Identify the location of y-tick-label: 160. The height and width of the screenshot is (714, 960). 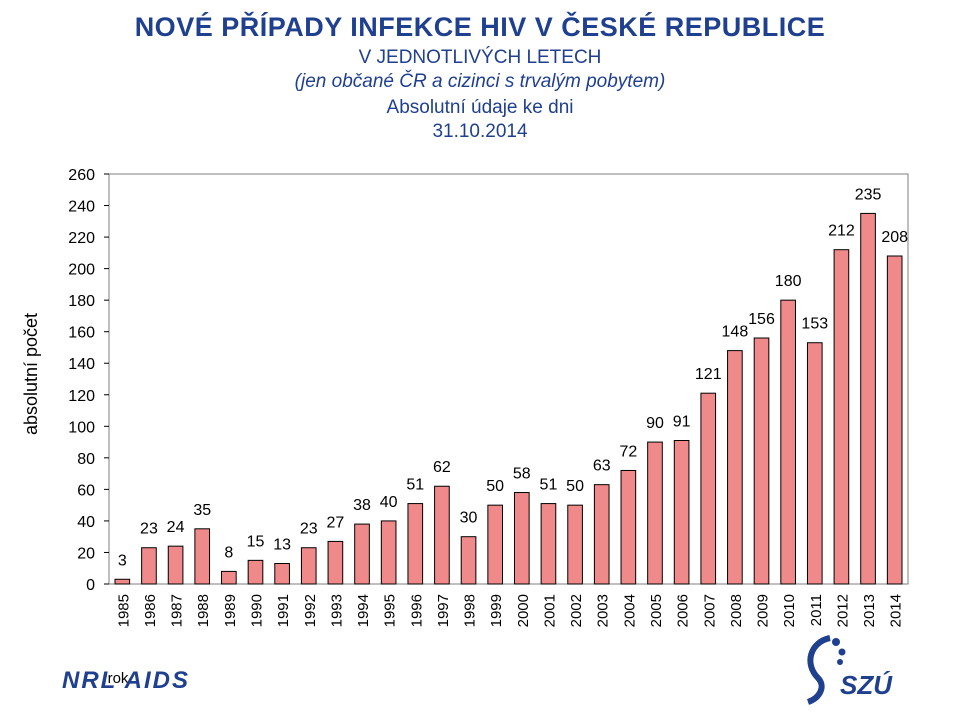
(81, 333).